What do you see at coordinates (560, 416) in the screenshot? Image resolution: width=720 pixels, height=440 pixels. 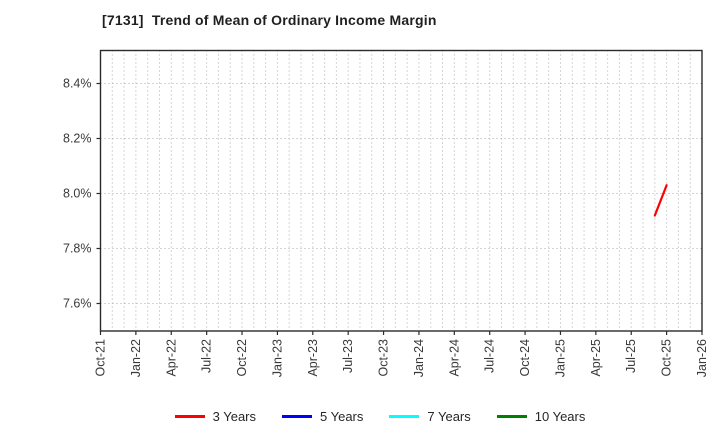 I see `legend-label: 10 Years` at bounding box center [560, 416].